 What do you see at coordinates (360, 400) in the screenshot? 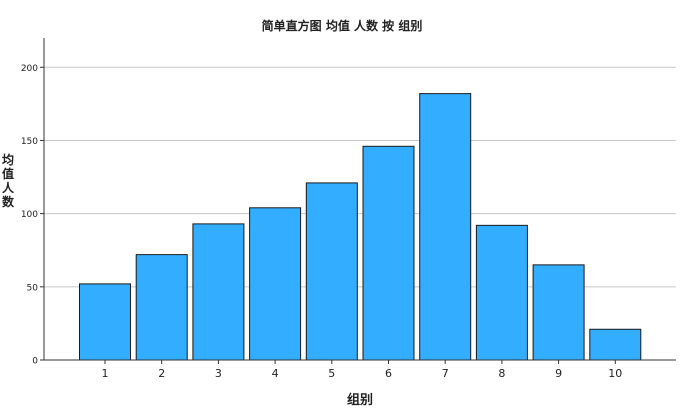
I see `x-axis-label: 组别` at bounding box center [360, 400].